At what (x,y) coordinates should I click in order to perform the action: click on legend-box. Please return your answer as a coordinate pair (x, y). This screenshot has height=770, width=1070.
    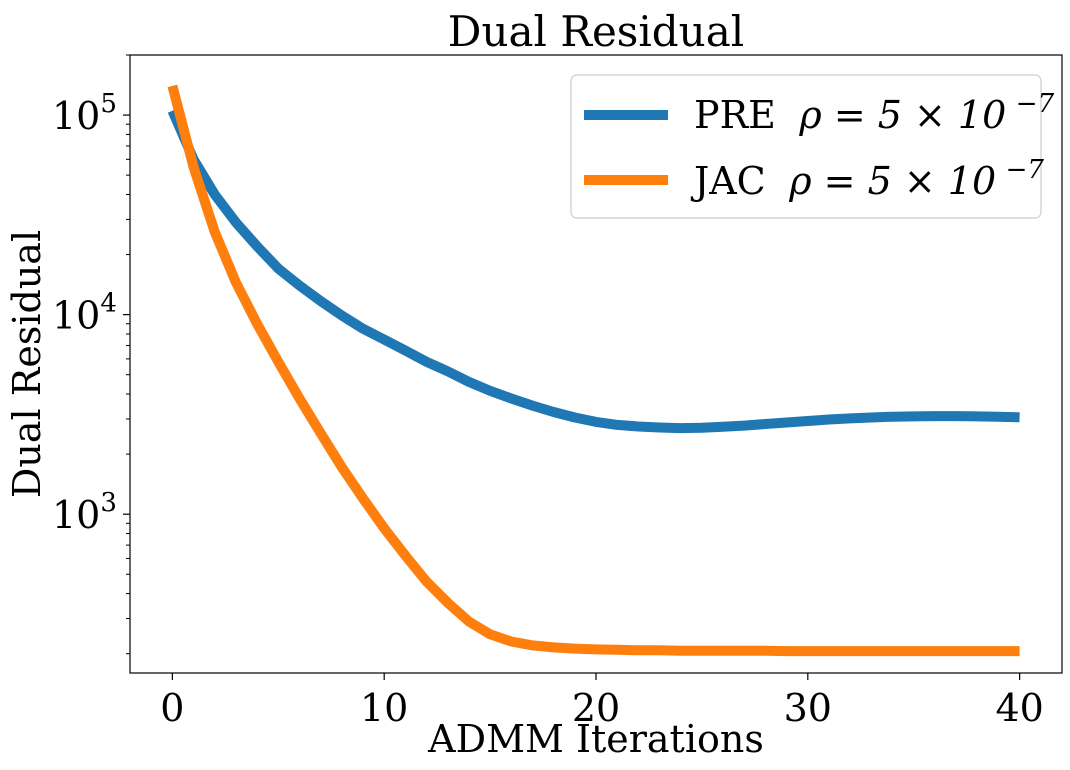
    Looking at the image, I should click on (806, 146).